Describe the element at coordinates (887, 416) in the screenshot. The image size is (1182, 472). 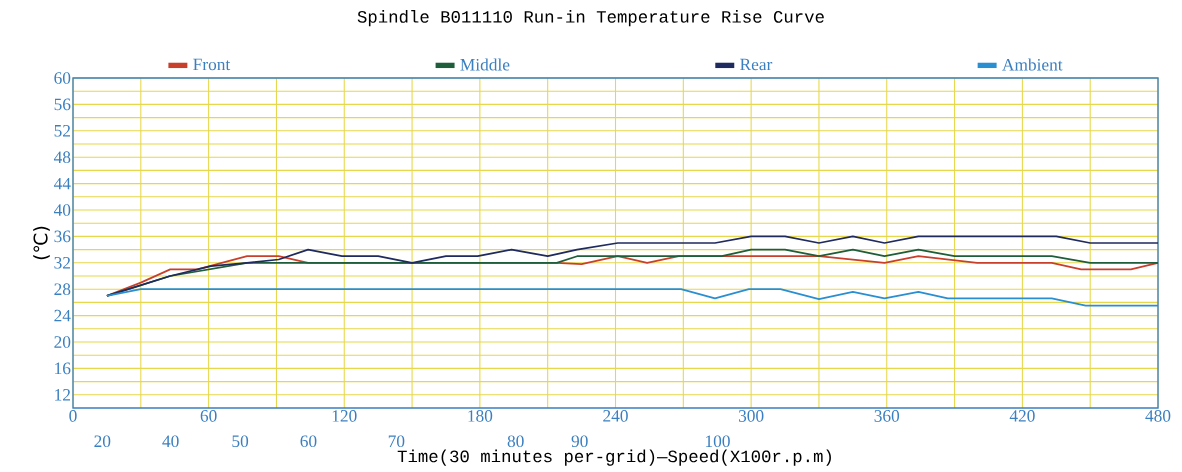
I see `x-tick-label: 360` at that location.